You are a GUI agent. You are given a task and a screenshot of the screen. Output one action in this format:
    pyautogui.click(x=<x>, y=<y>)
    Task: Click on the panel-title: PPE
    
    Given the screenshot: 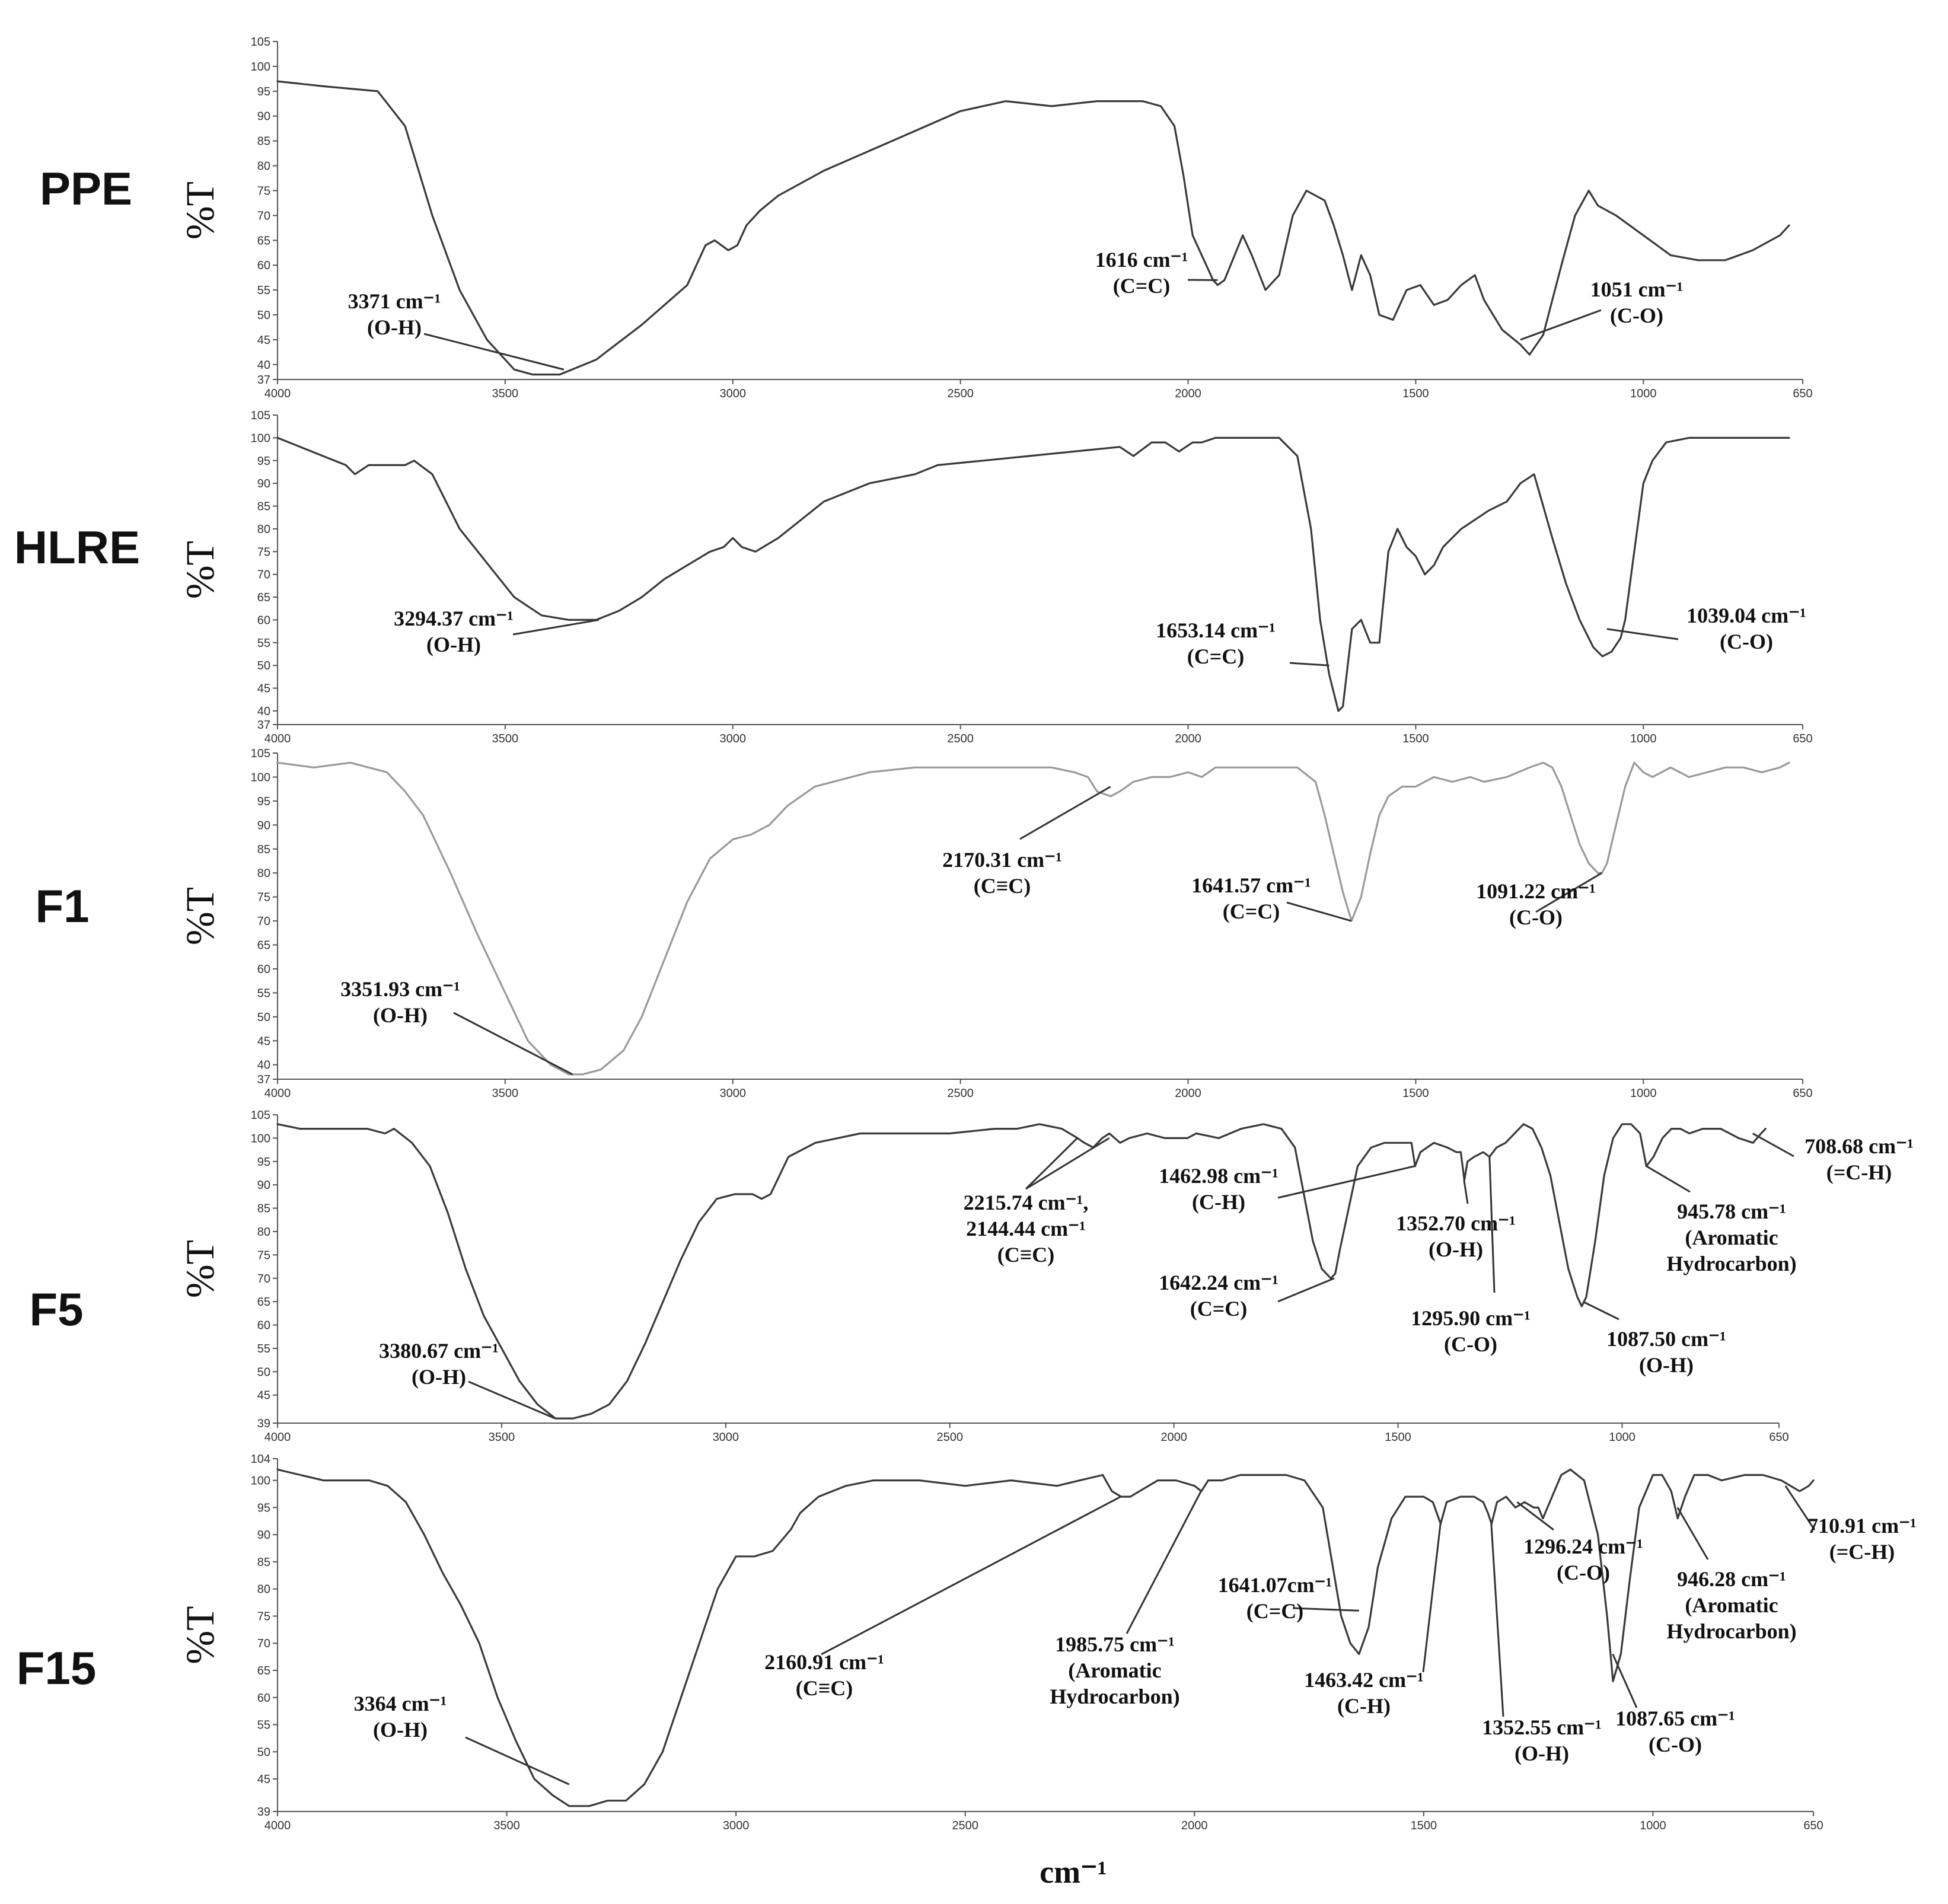 What is the action you would take?
    pyautogui.click(x=86, y=189)
    